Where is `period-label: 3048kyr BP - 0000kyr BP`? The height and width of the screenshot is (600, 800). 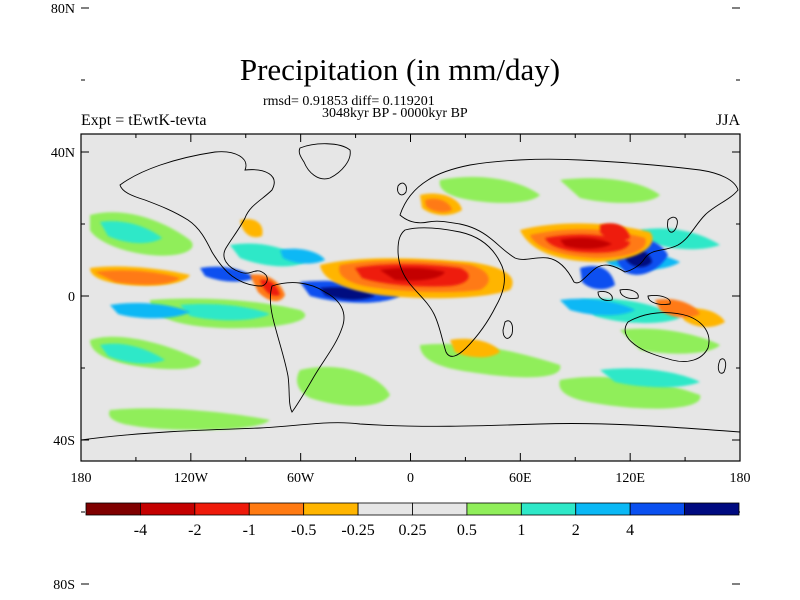 period-label: 3048kyr BP - 0000kyr BP is located at coordinates (395, 113).